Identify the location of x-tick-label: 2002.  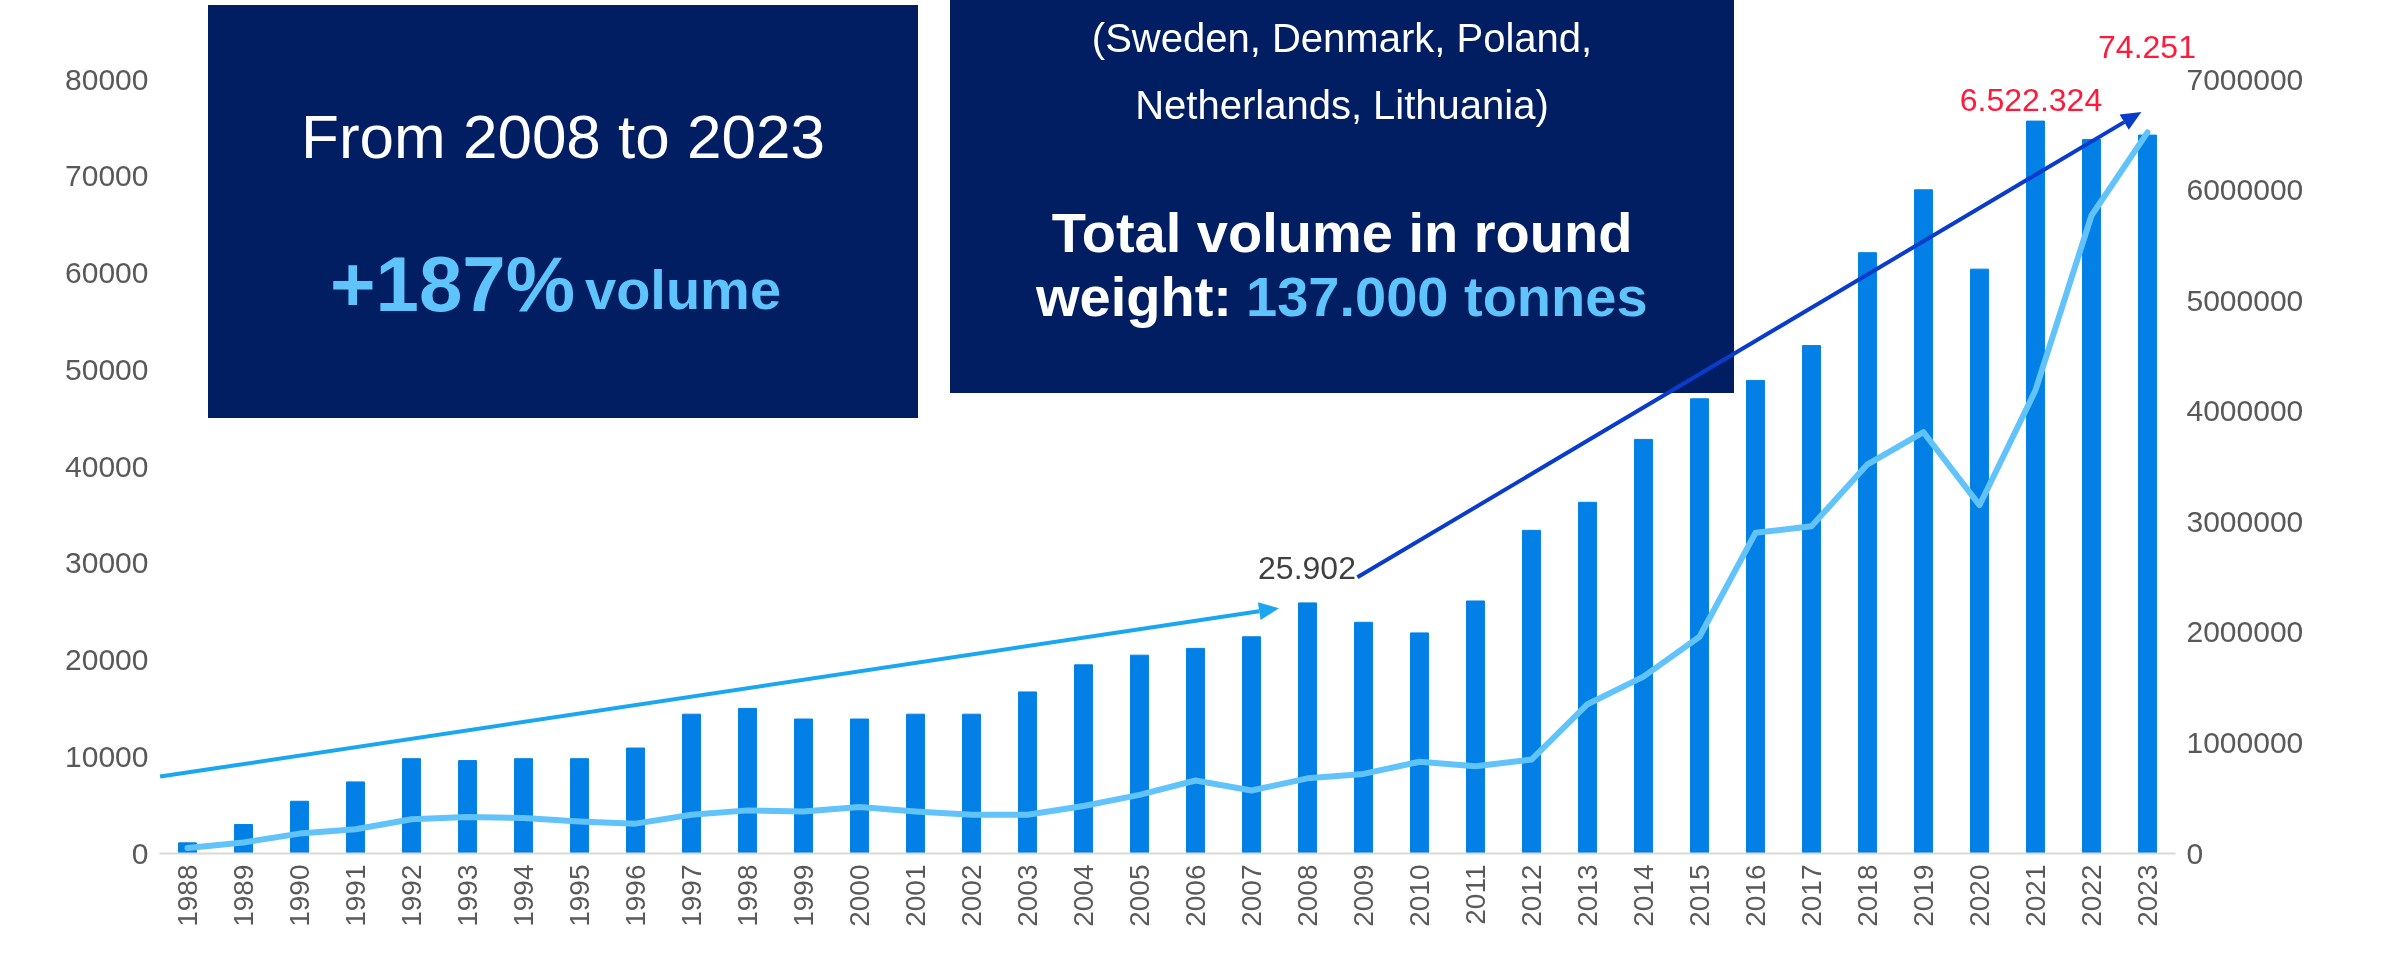
(971, 895).